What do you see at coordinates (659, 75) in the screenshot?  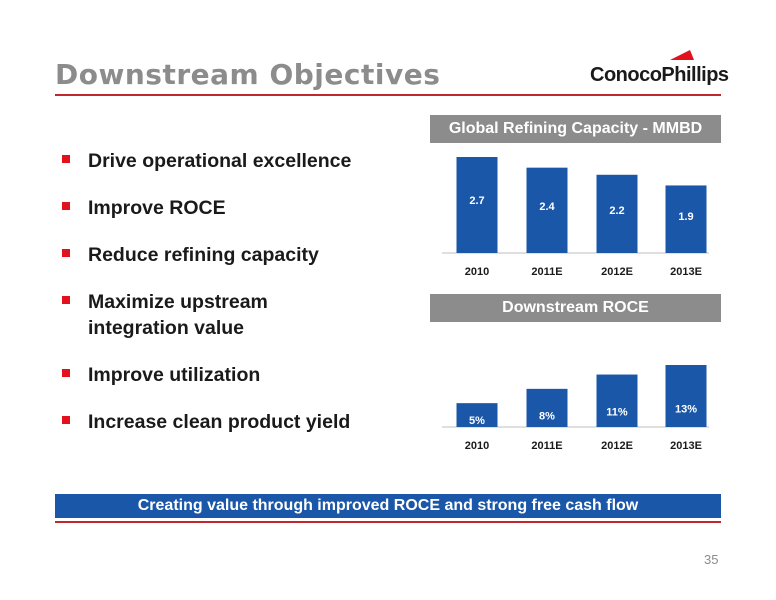 I see `logo-text: ConocoPhillips` at bounding box center [659, 75].